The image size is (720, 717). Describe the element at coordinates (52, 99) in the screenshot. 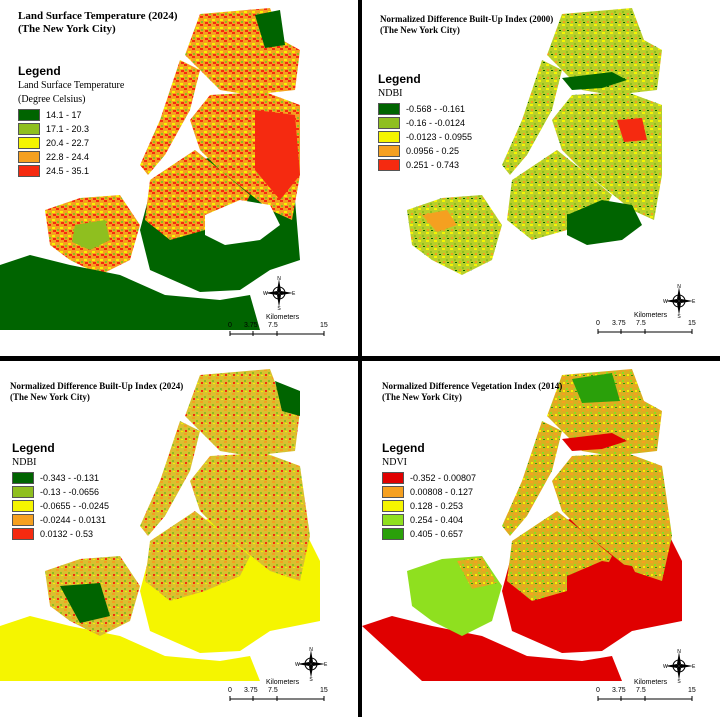

I see `legend-unit: (Degree Celsius)` at that location.